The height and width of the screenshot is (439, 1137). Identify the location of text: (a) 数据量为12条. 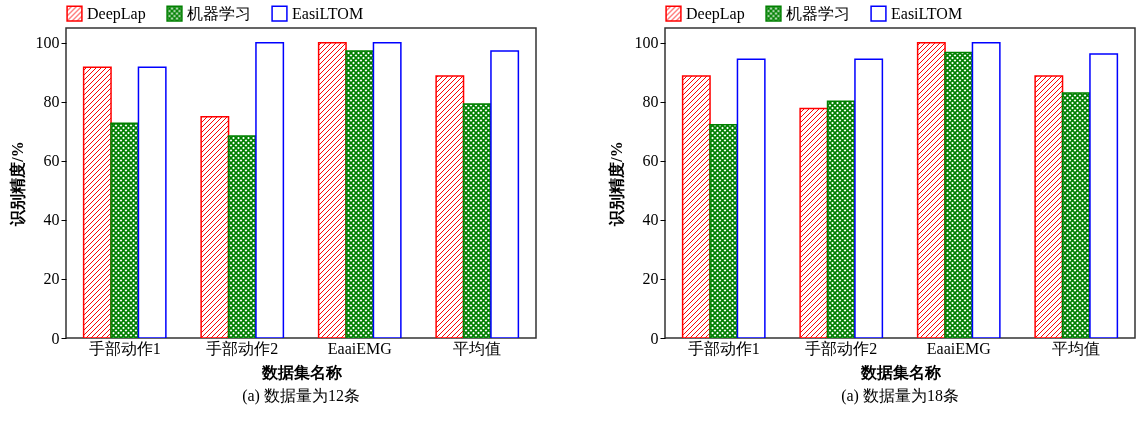
(301, 396).